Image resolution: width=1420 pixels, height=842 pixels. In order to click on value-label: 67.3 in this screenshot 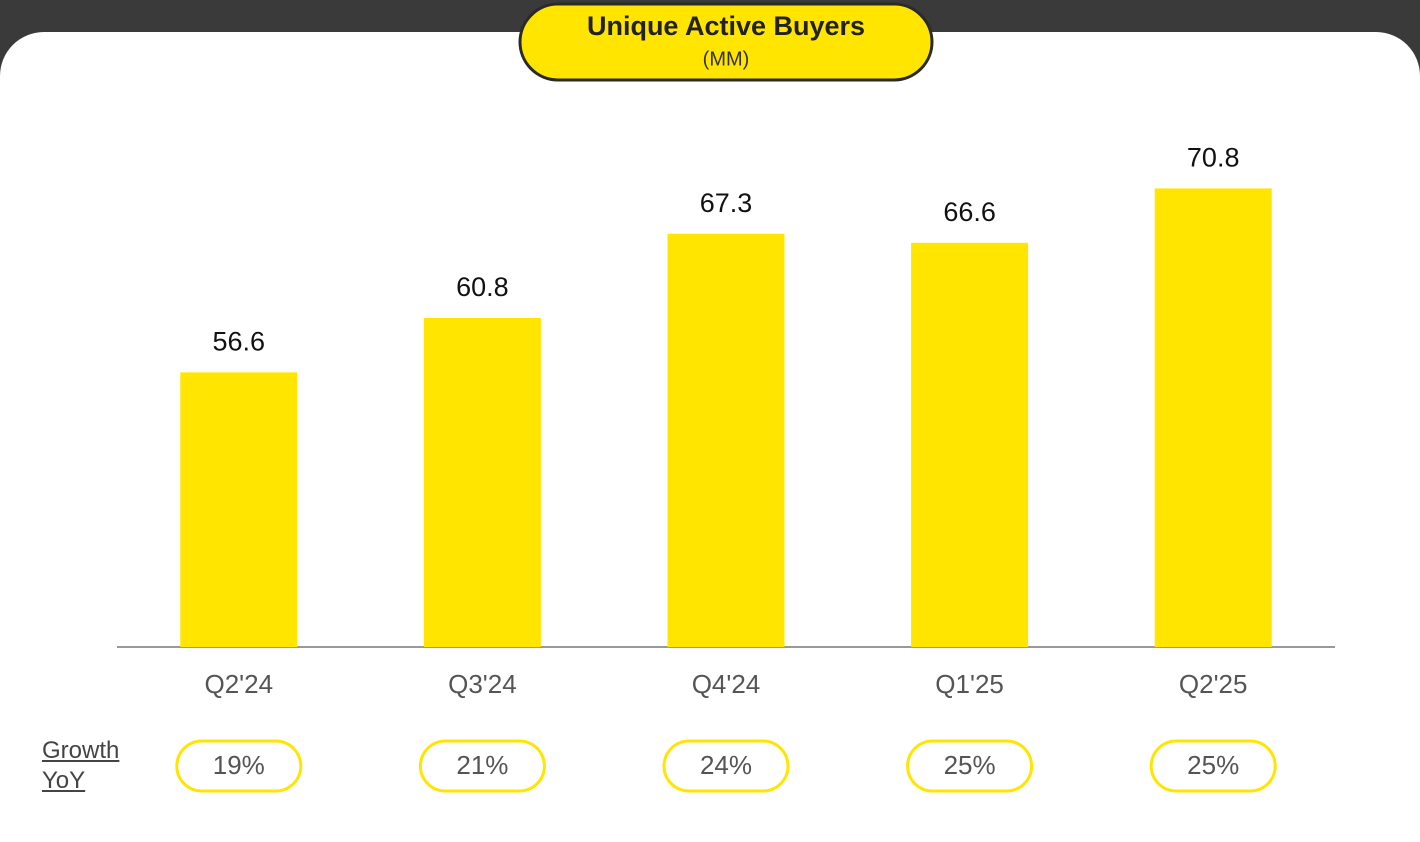, I will do `click(726, 203)`.